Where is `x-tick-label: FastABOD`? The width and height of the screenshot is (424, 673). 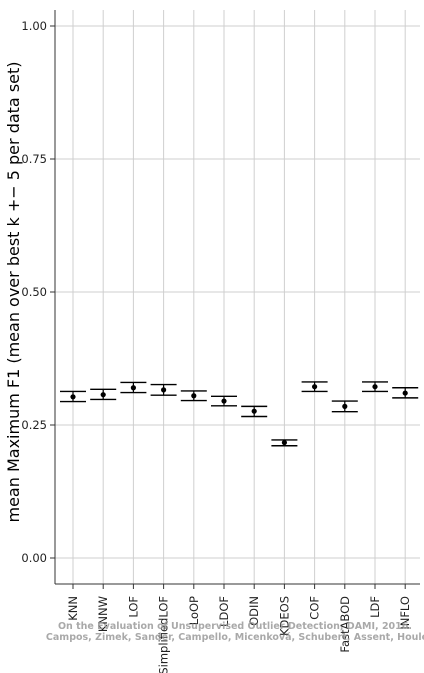
x-tick-label: FastABOD is located at coordinates (345, 624).